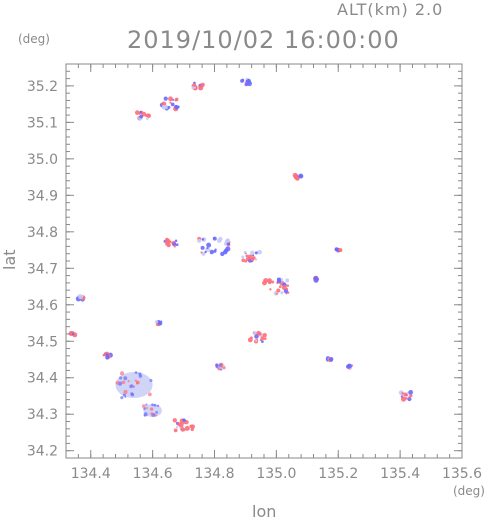 The width and height of the screenshot is (491, 521). Describe the element at coordinates (42, 342) in the screenshot. I see `y-tick-label: 34.5` at that location.